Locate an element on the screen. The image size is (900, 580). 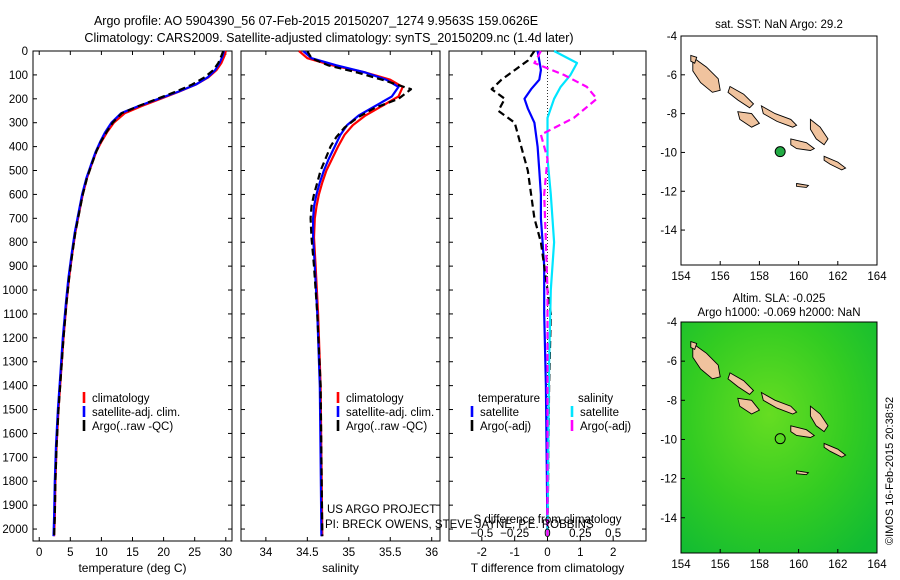
x-tick-label: -2 is located at coordinates (482, 553).